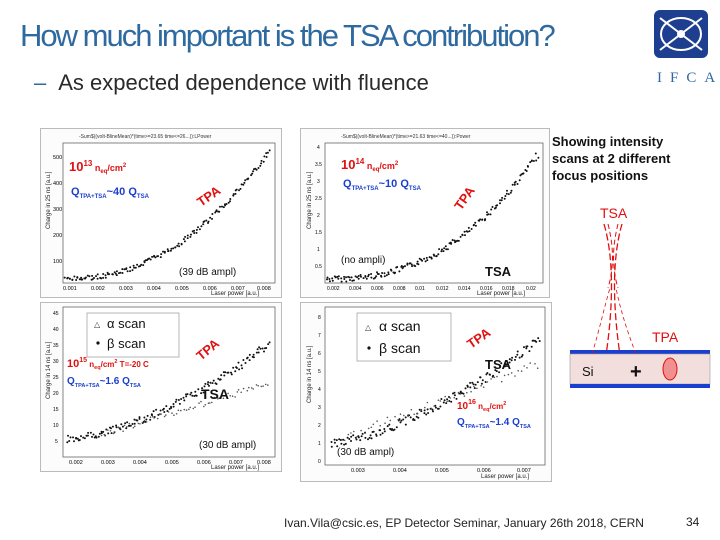  Describe the element at coordinates (481, 406) in the screenshot. I see `fluence-label: 1016 neq/cm2` at that location.